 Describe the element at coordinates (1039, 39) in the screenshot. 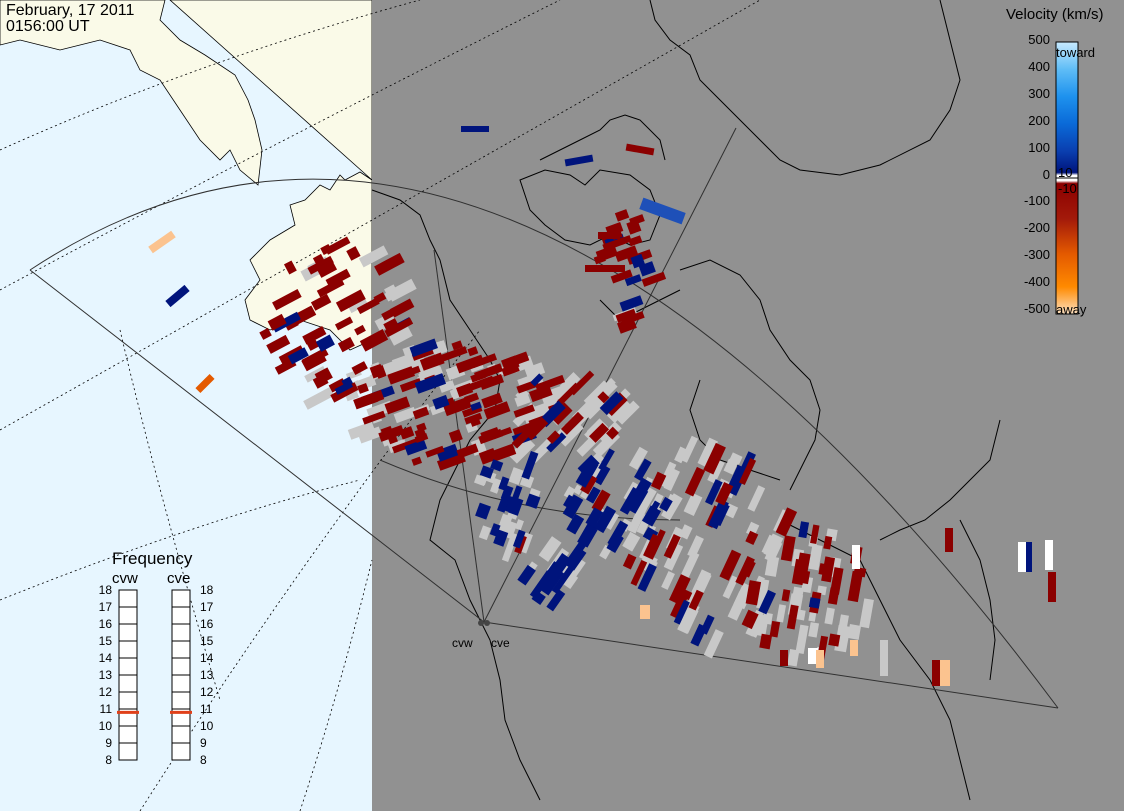

I see `colorbar-tick: 500` at that location.